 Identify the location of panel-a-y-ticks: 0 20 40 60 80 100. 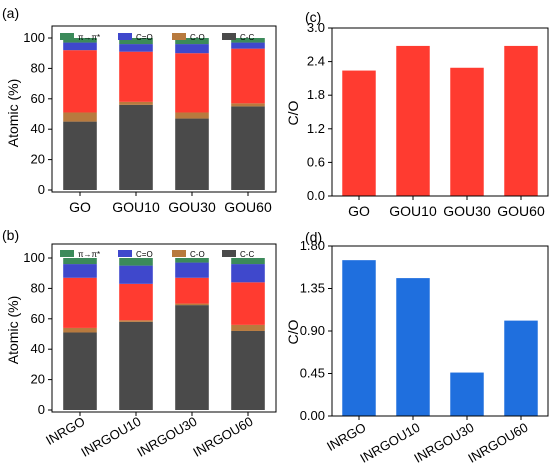
(37, 113).